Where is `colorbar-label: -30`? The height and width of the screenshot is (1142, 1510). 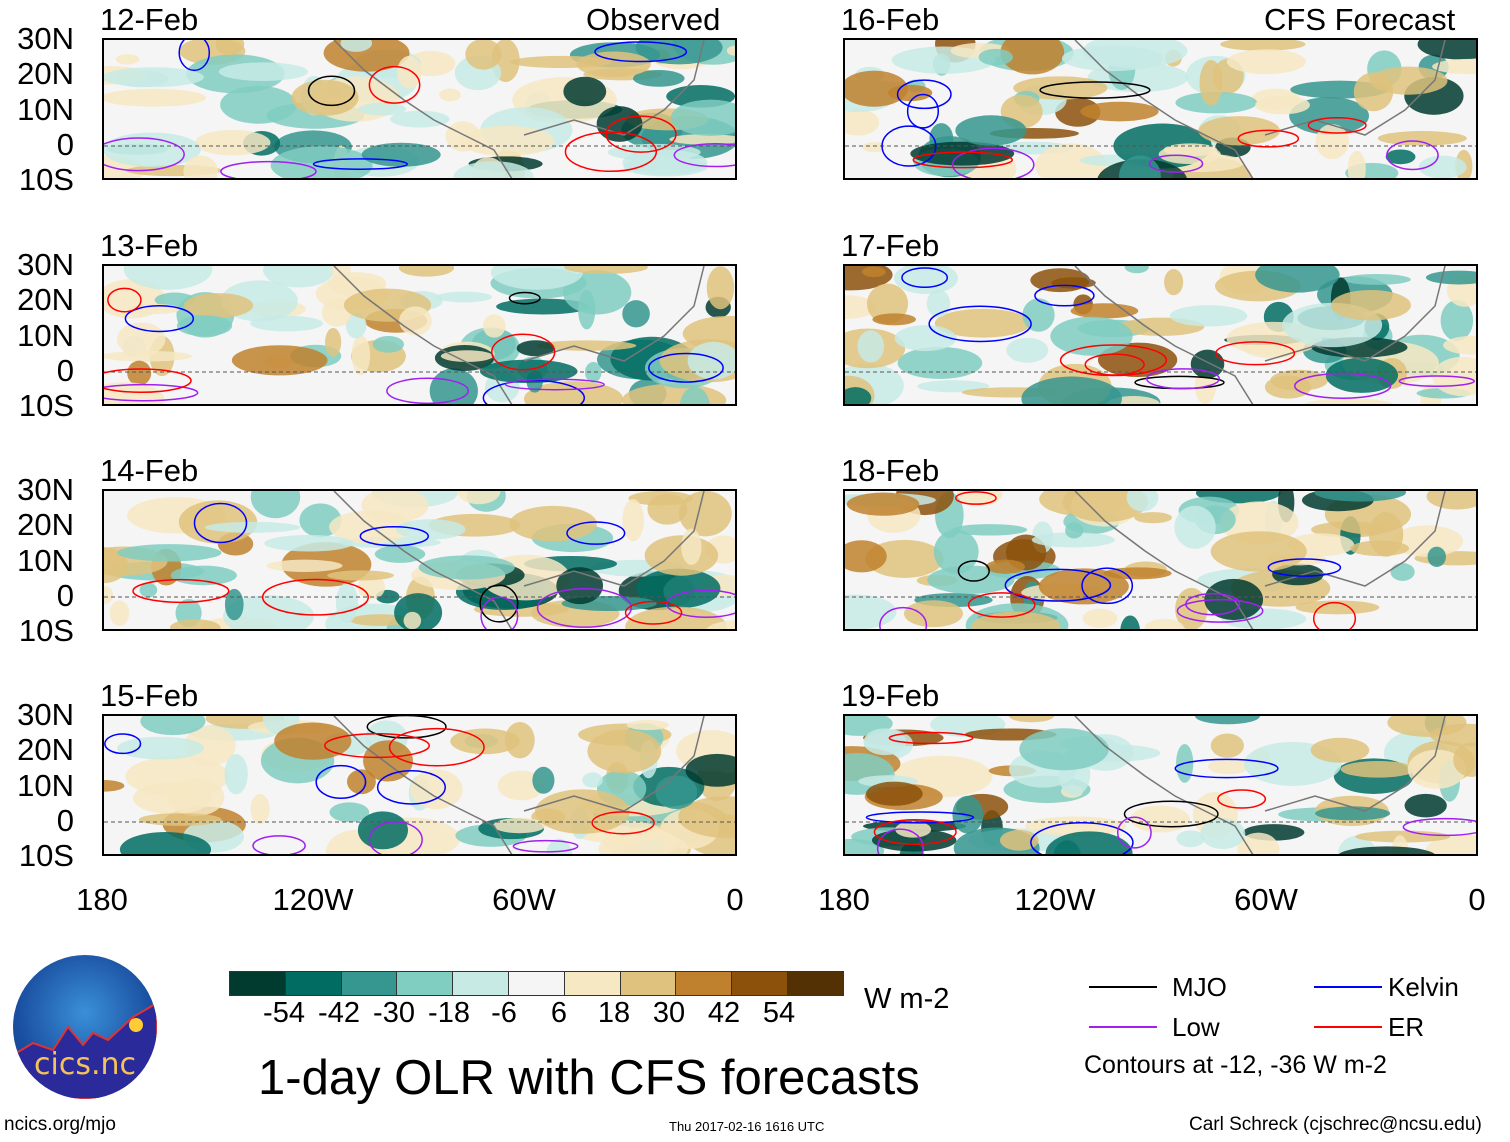 colorbar-label: -30 is located at coordinates (394, 1013).